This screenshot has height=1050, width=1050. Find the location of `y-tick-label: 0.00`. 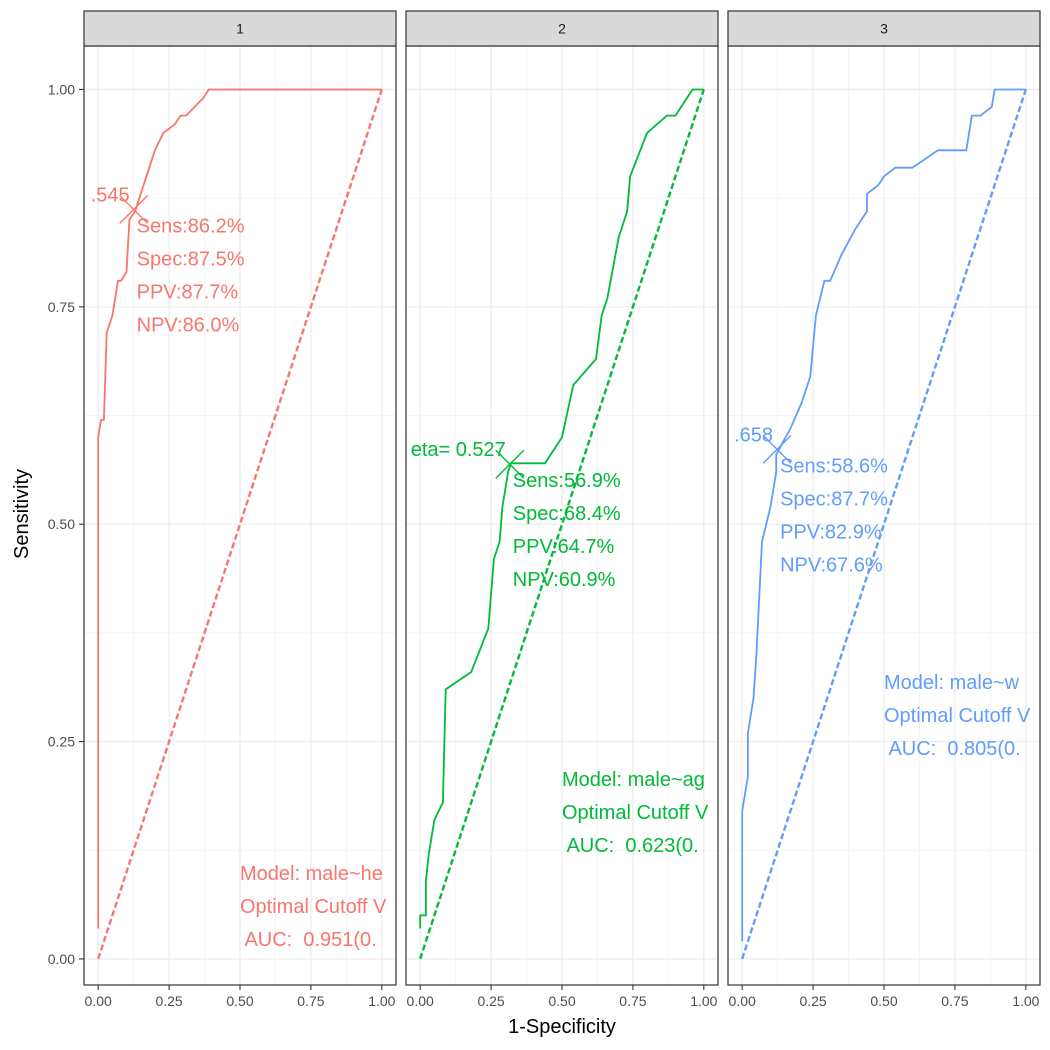

y-tick-label: 0.00 is located at coordinates (61, 959).